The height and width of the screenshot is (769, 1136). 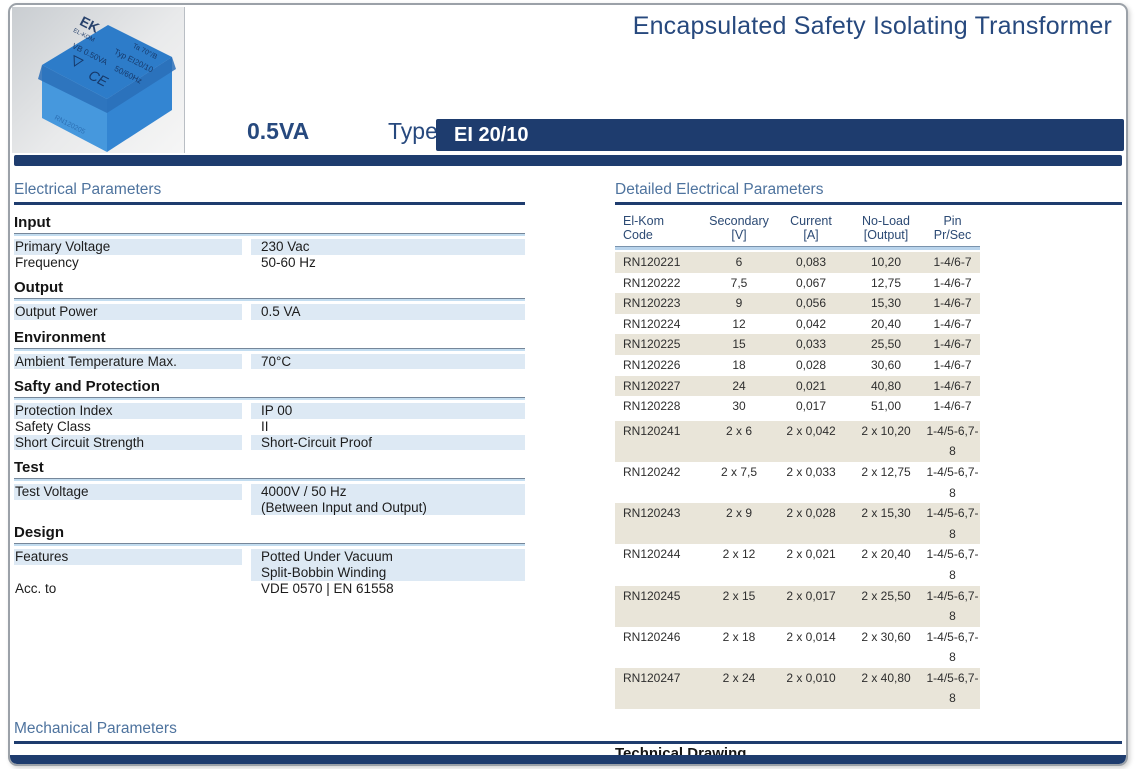 I want to click on table-row: RN120226 18 0,028 30,60 1-4/6-7, so click(x=797, y=365).